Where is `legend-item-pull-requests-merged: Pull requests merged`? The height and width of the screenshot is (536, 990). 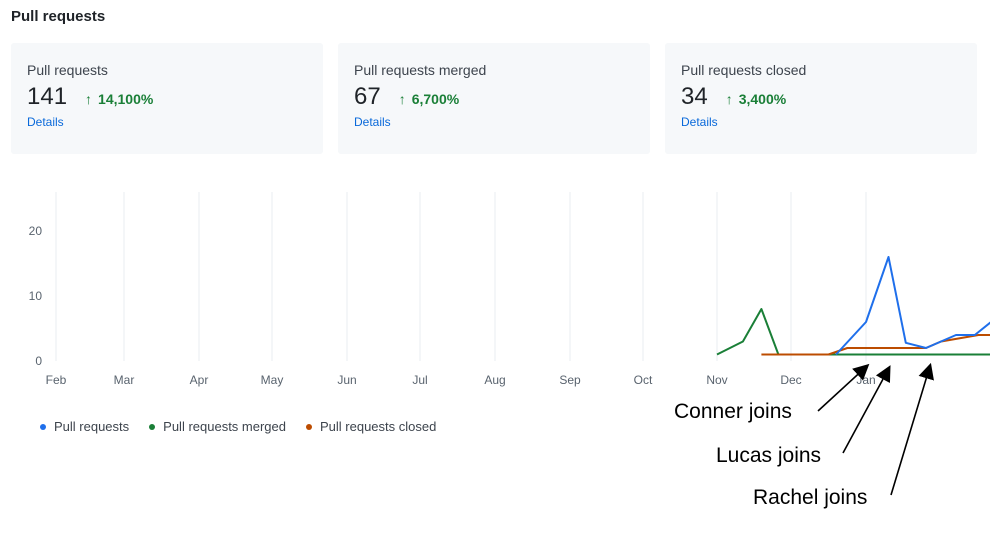
legend-item-pull-requests-merged: Pull requests merged is located at coordinates (217, 426).